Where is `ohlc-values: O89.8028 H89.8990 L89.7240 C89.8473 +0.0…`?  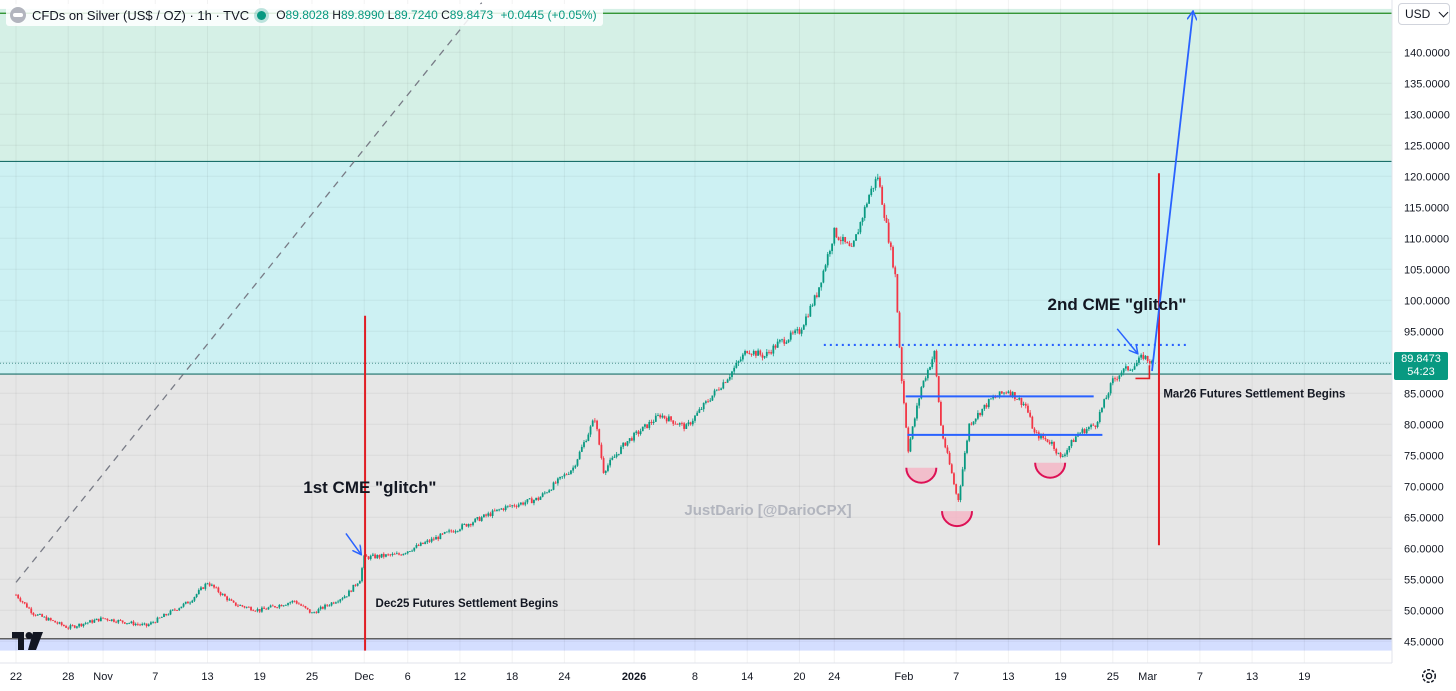
ohlc-values: O89.8028 H89.8990 L89.7240 C89.8473 +0.0… is located at coordinates (436, 15).